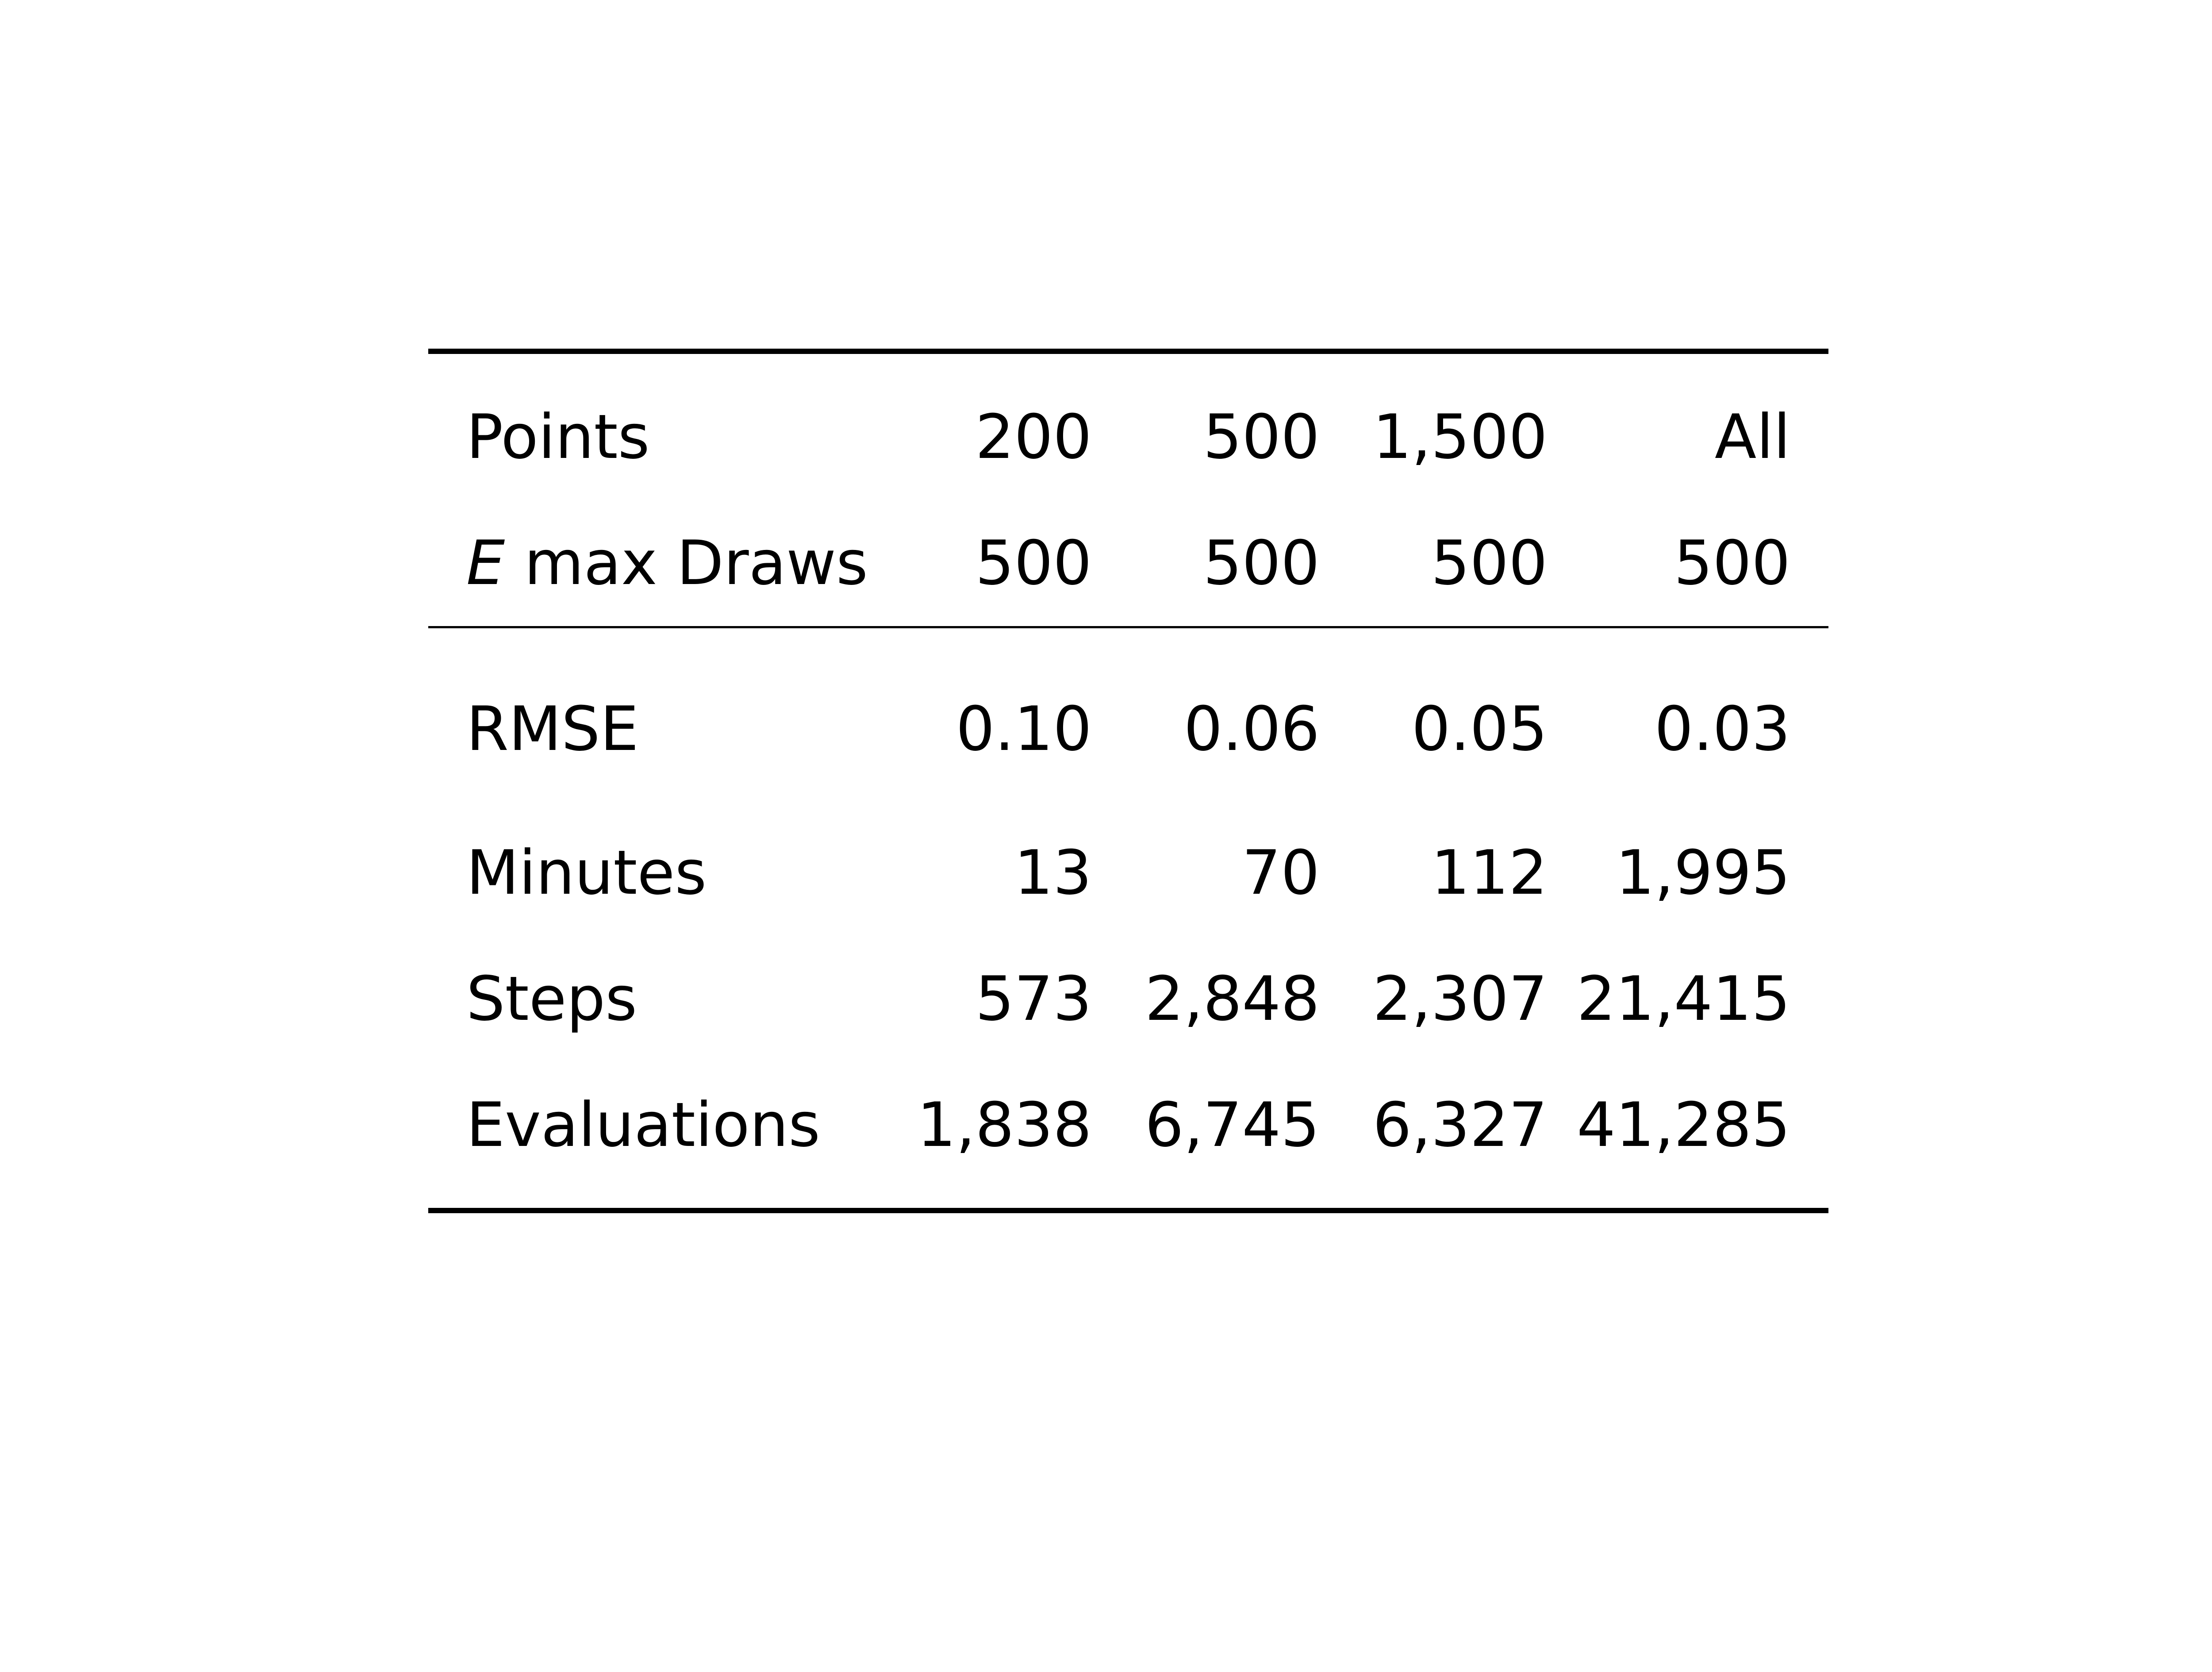  What do you see at coordinates (1434, 718) in the screenshot?
I see `table-cell: 0.05` at bounding box center [1434, 718].